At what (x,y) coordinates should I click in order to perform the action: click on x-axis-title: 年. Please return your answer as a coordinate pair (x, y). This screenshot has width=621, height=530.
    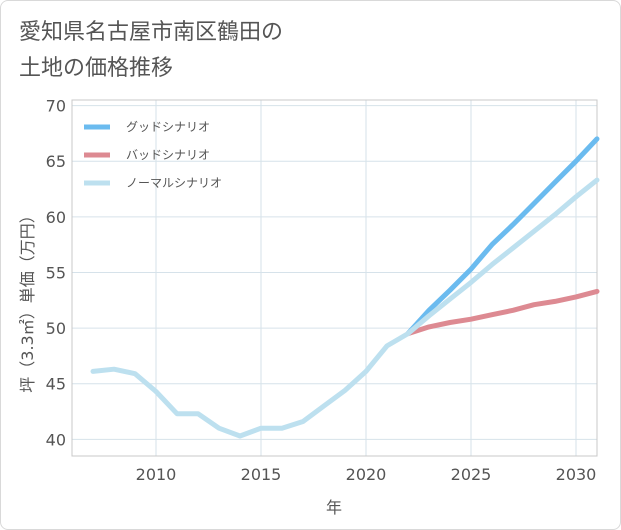
    Looking at the image, I should click on (334, 507).